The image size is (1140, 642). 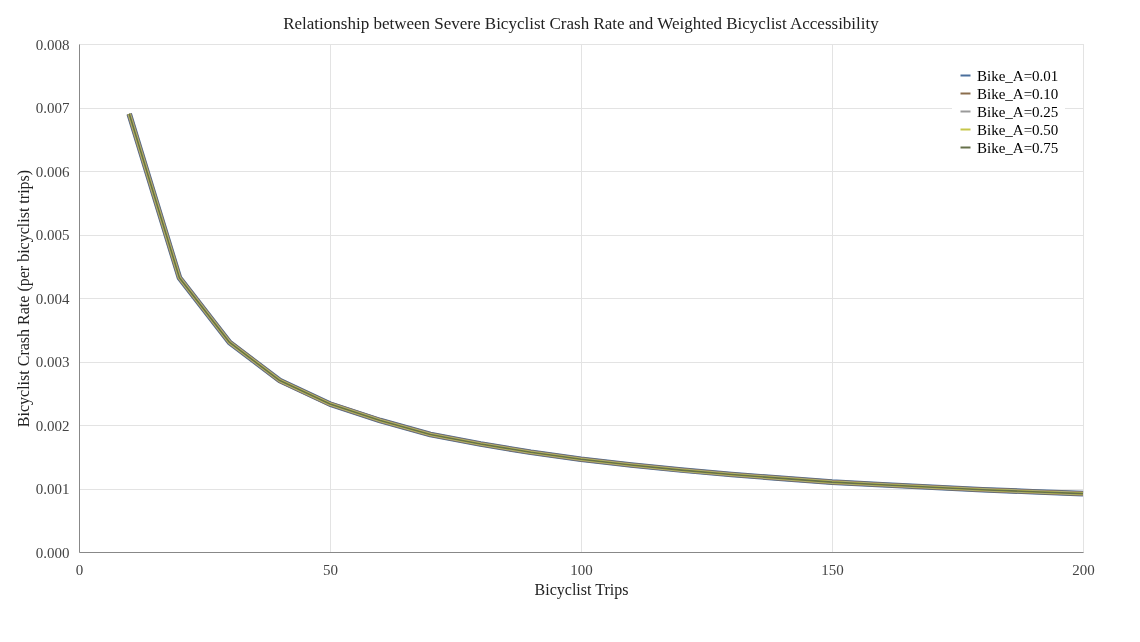 I want to click on legend-label: Bike_A=0.25, so click(x=1018, y=111).